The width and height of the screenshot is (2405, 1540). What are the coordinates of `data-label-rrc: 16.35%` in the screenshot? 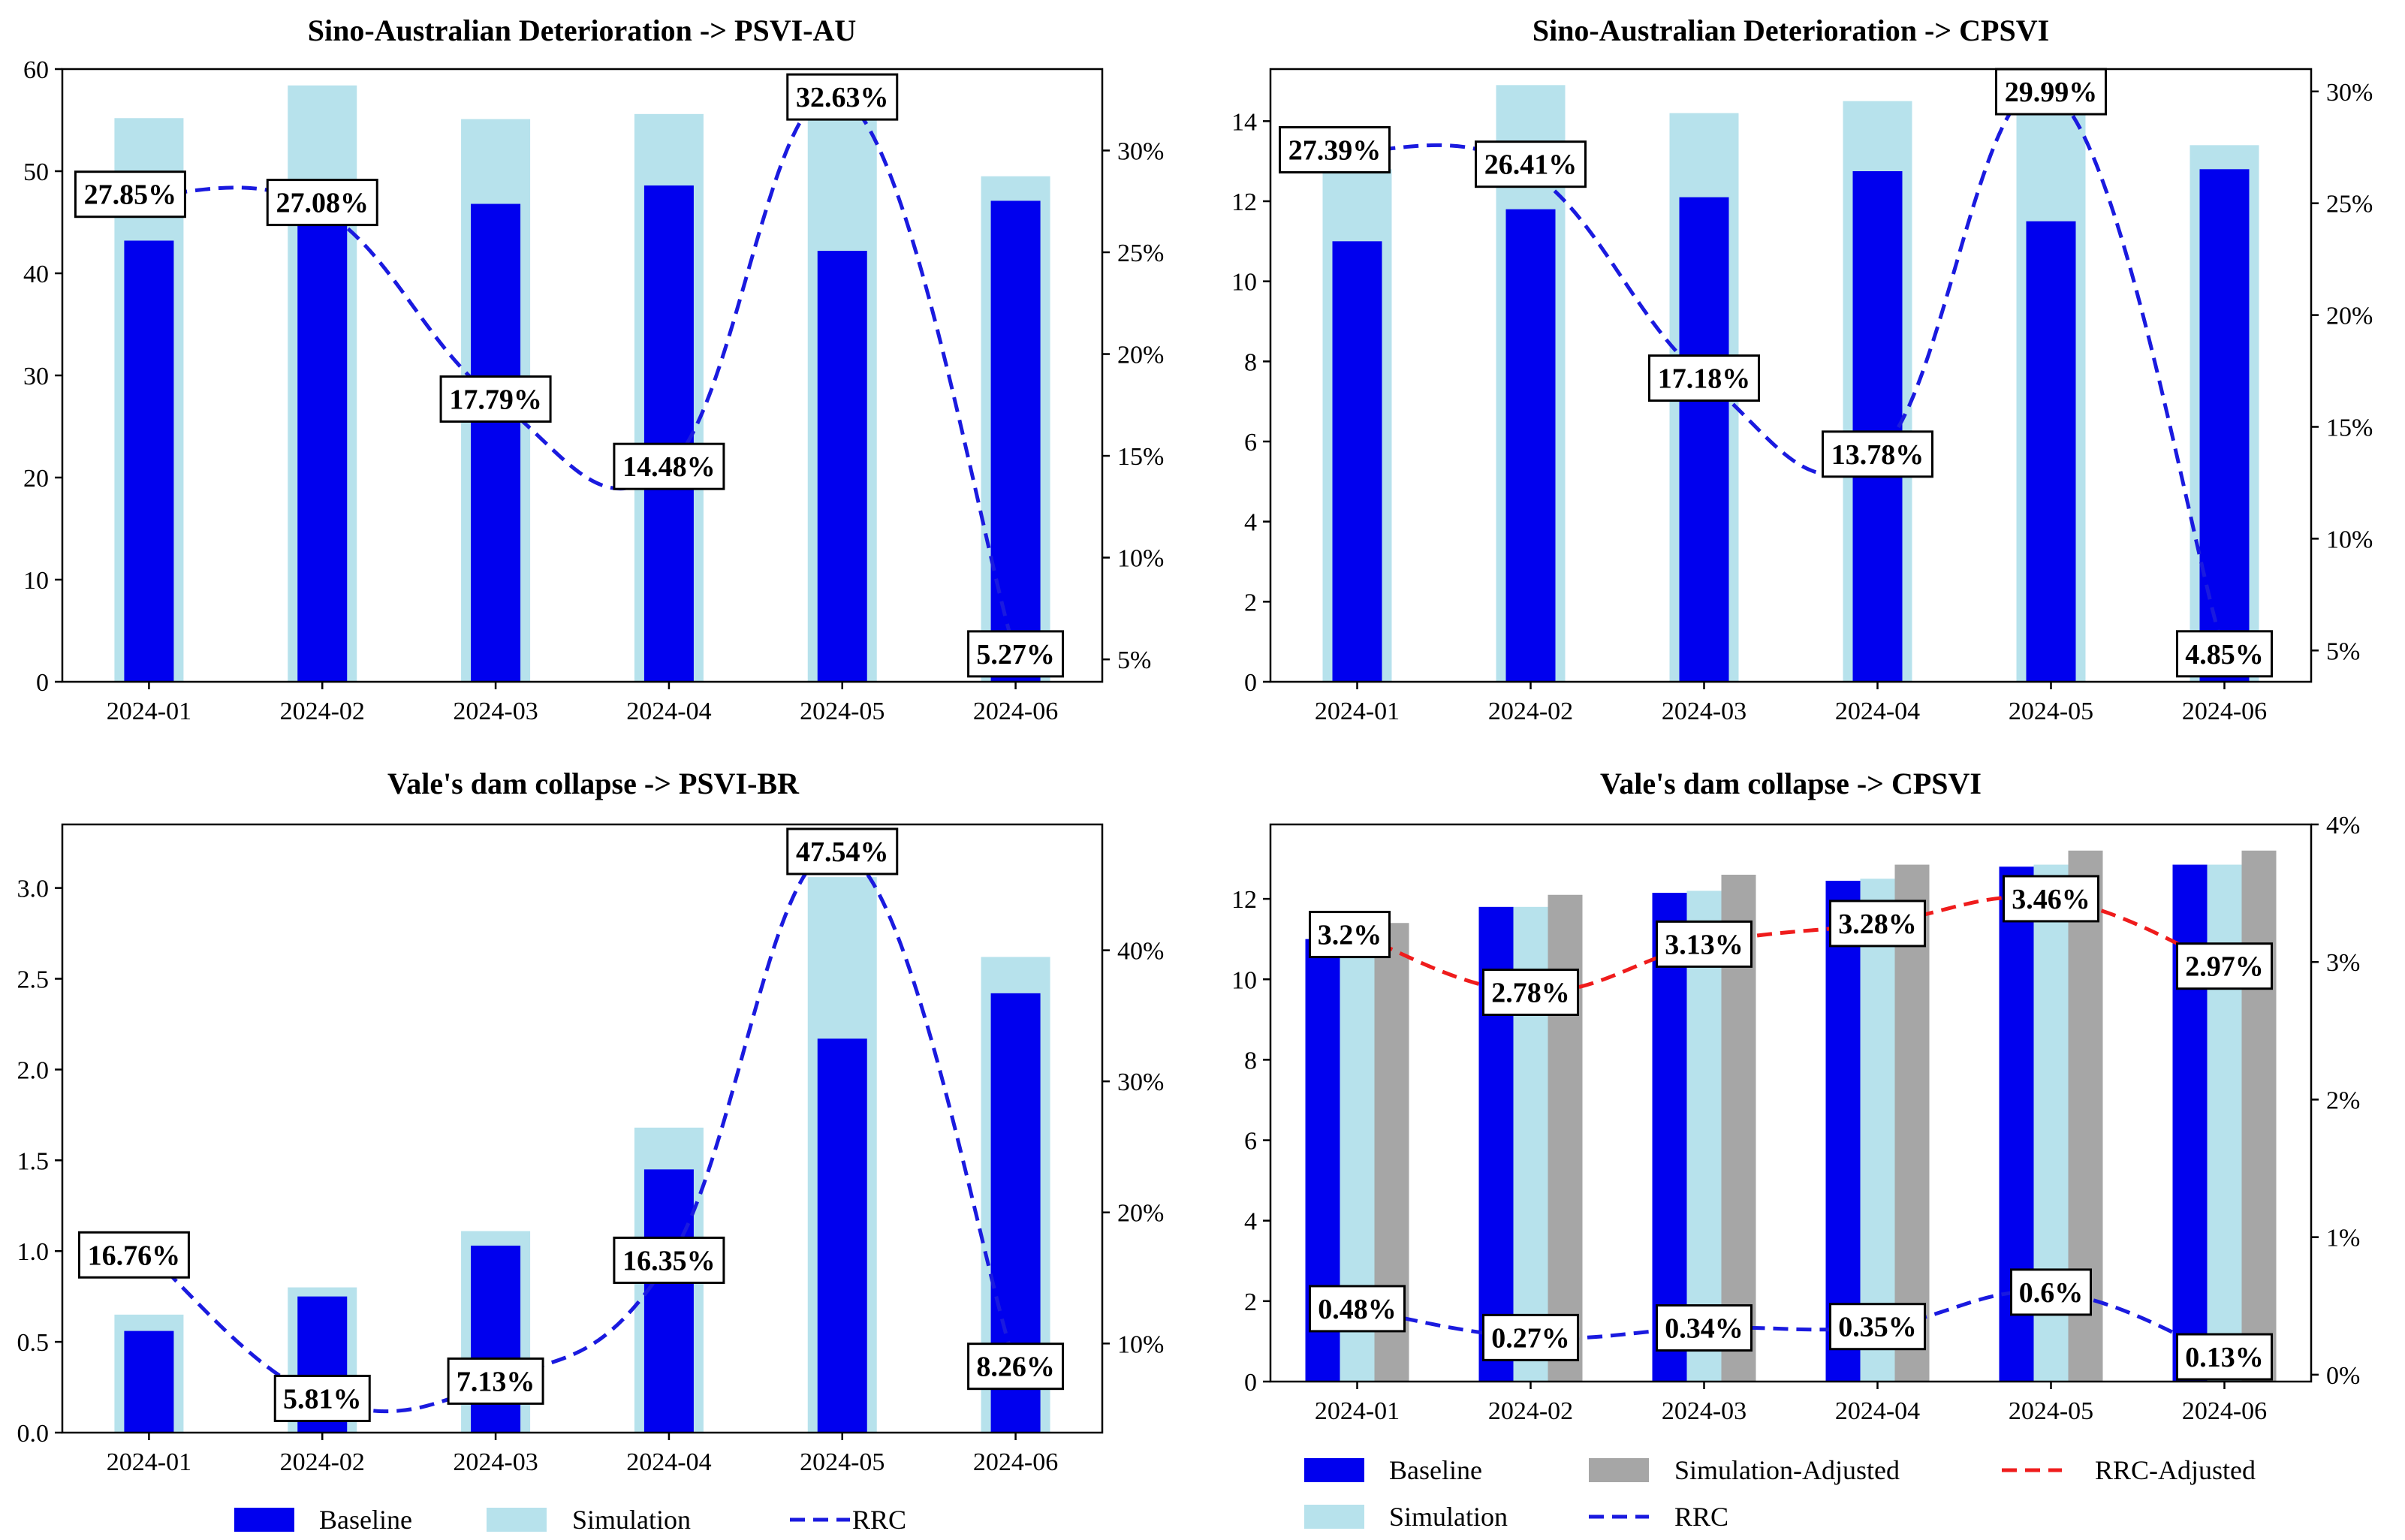 It's located at (669, 1260).